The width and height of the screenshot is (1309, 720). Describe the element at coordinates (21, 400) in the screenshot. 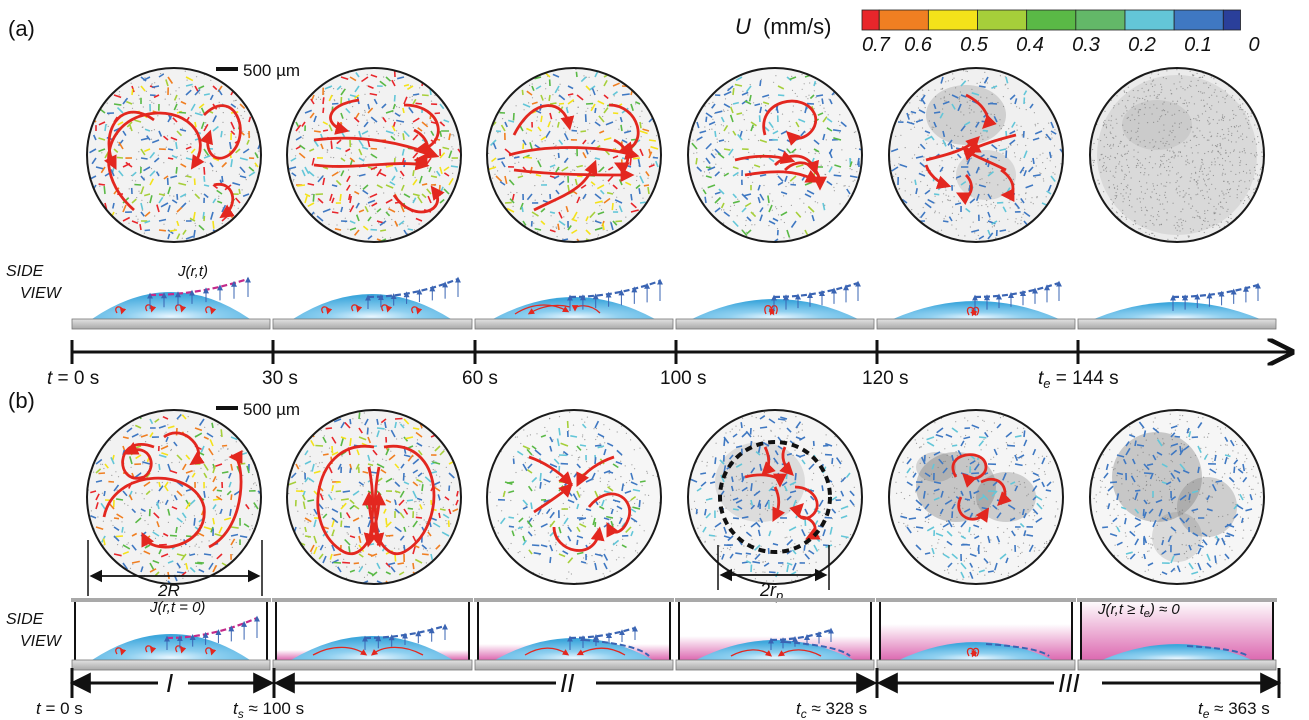

I see `panel-b-label: (b)` at that location.